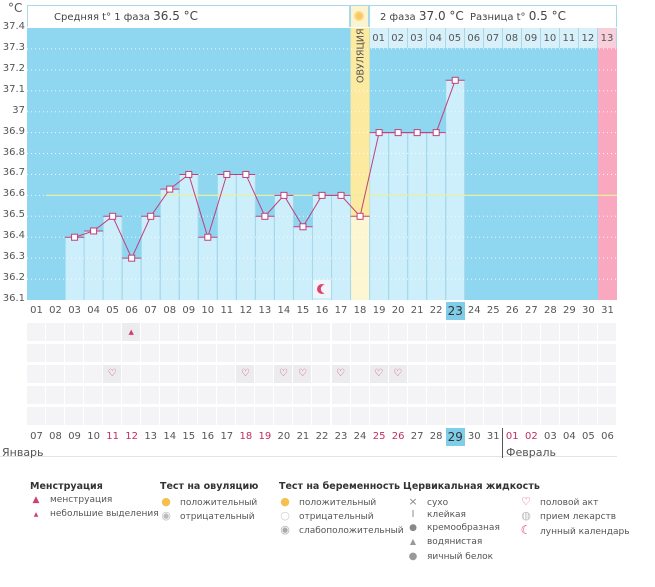 The height and width of the screenshot is (587, 655). Describe the element at coordinates (303, 436) in the screenshot. I see `calendar-date-label: 21` at that location.